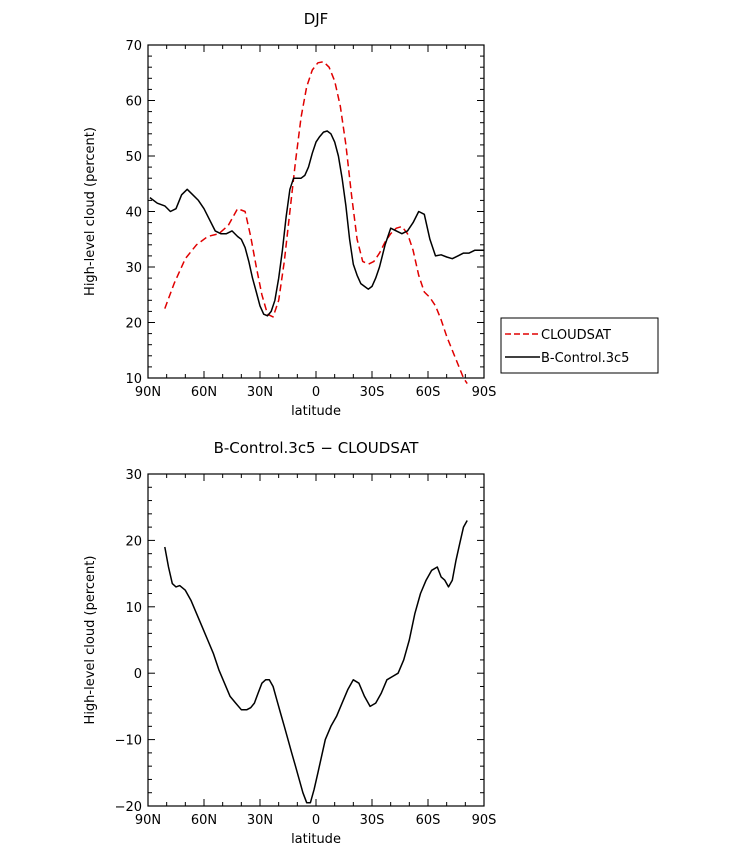 The image size is (733, 866). What do you see at coordinates (585, 358) in the screenshot?
I see `legend-label-control: B-Control.3c5` at bounding box center [585, 358].